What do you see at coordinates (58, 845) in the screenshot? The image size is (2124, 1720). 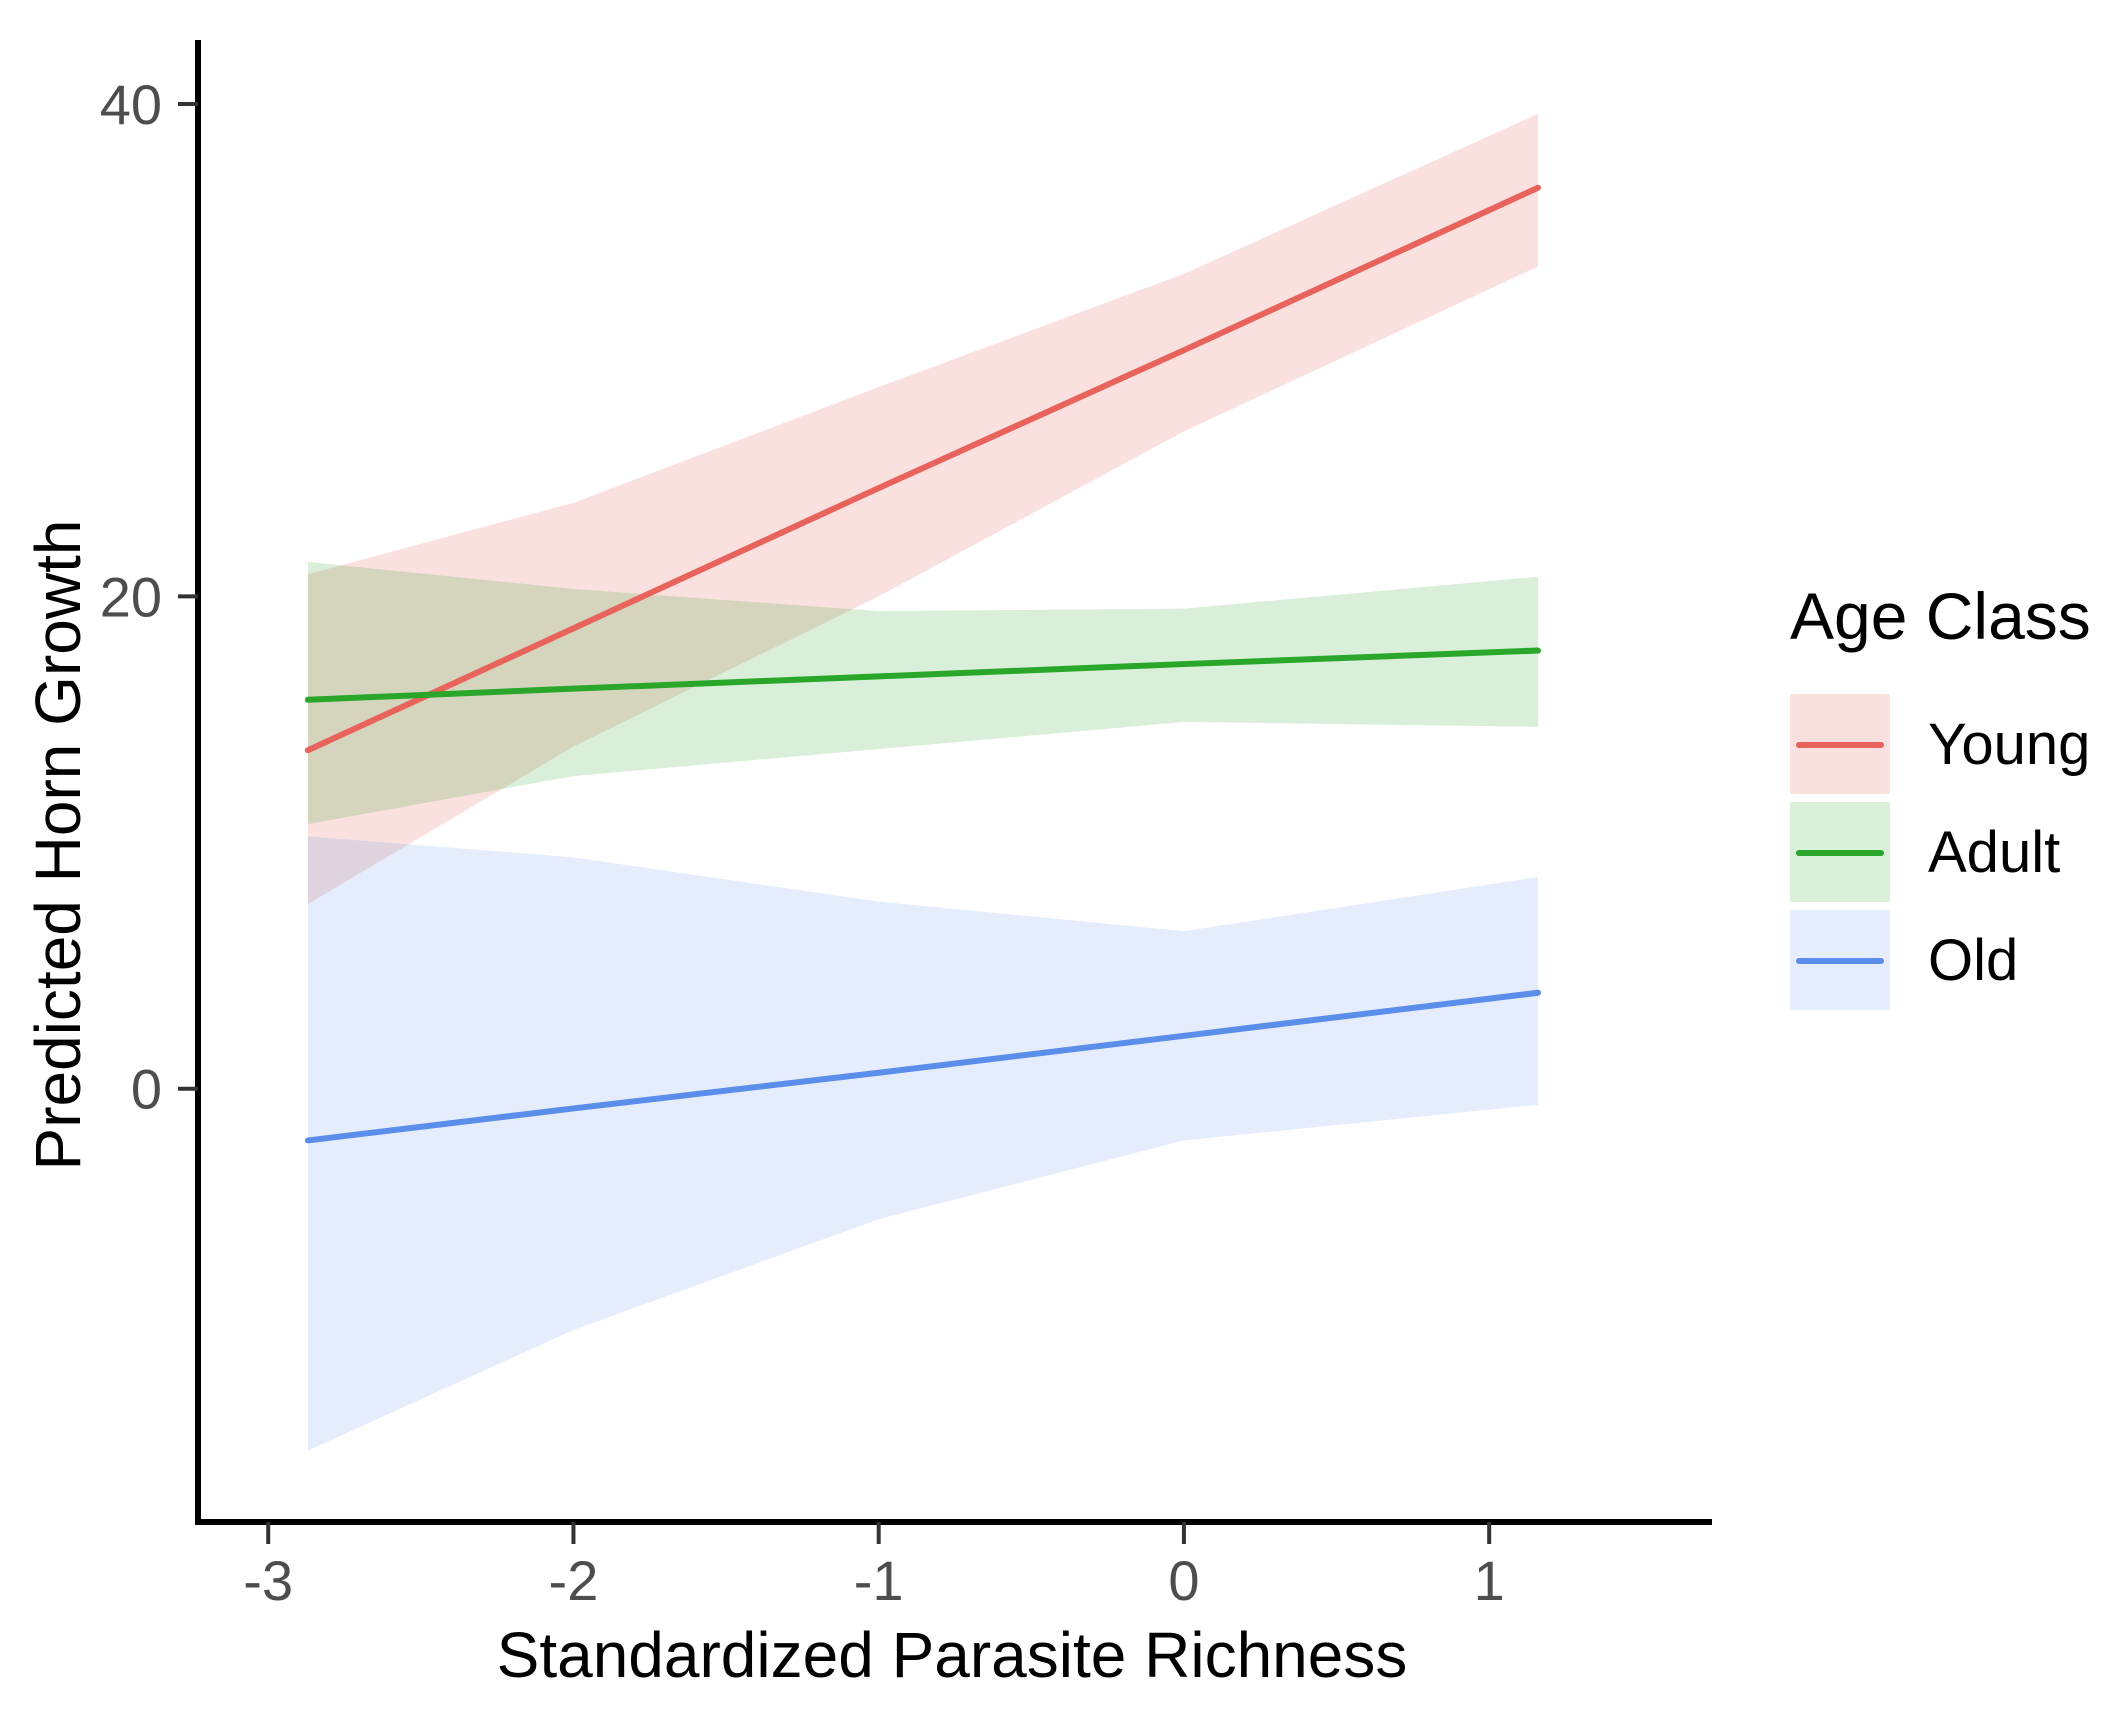 I see `y-axis-title: Predicted Horn Growth` at bounding box center [58, 845].